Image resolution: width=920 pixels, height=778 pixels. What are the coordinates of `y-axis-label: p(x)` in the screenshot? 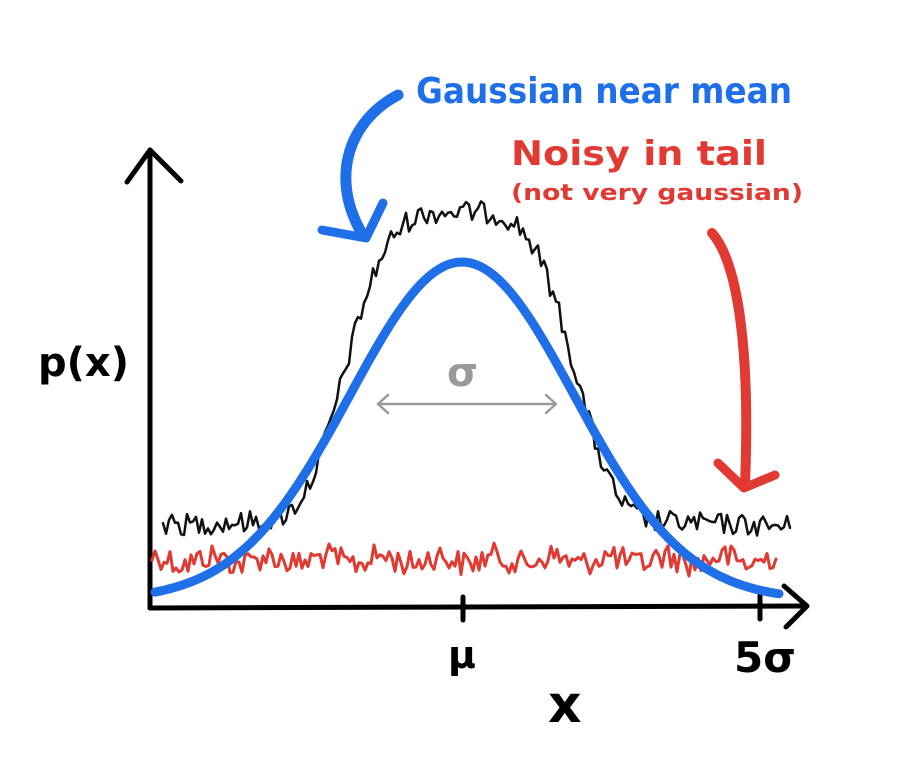 It's located at (83, 363).